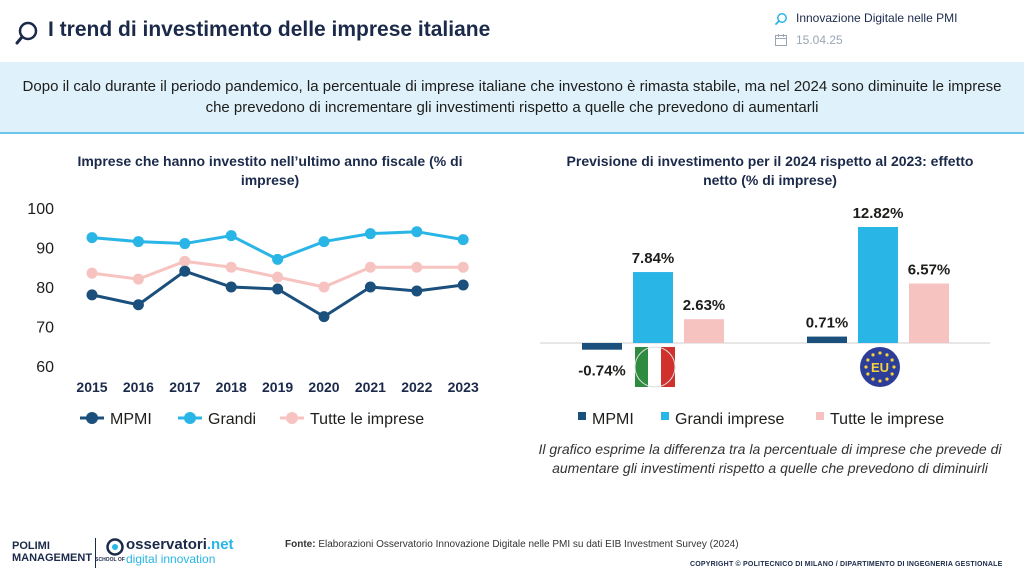  Describe the element at coordinates (110, 560) in the screenshot. I see `polimi-logo-school: SCHOOL OF` at that location.